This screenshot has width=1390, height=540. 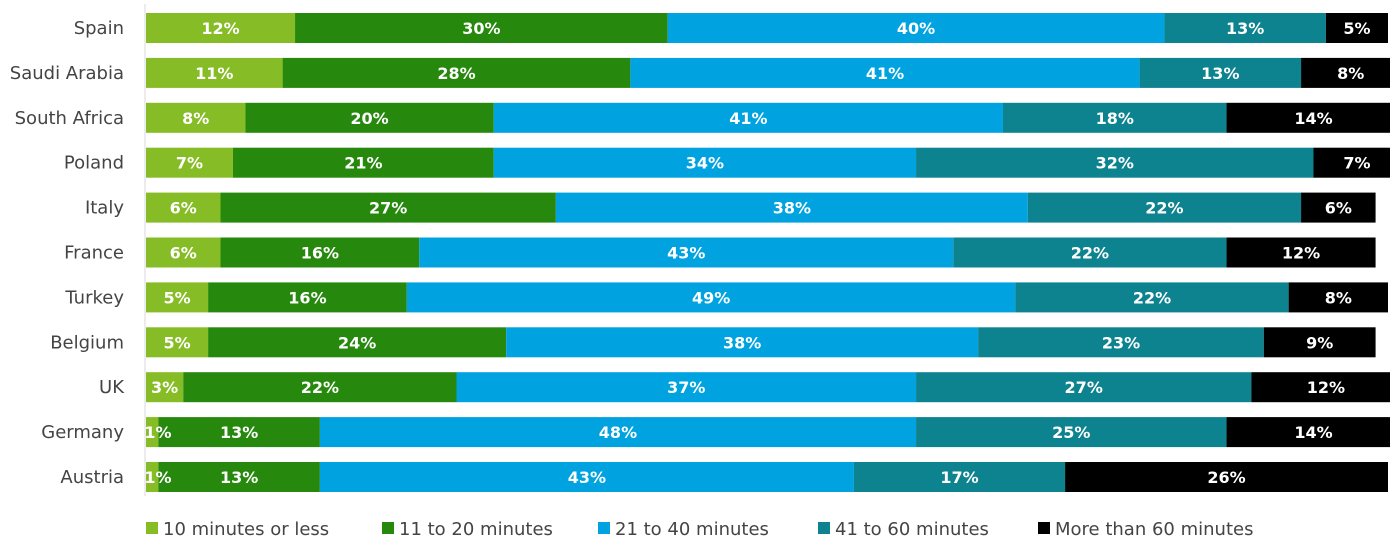 What do you see at coordinates (246, 529) in the screenshot?
I see `legend-label: 10 minutes or less` at bounding box center [246, 529].